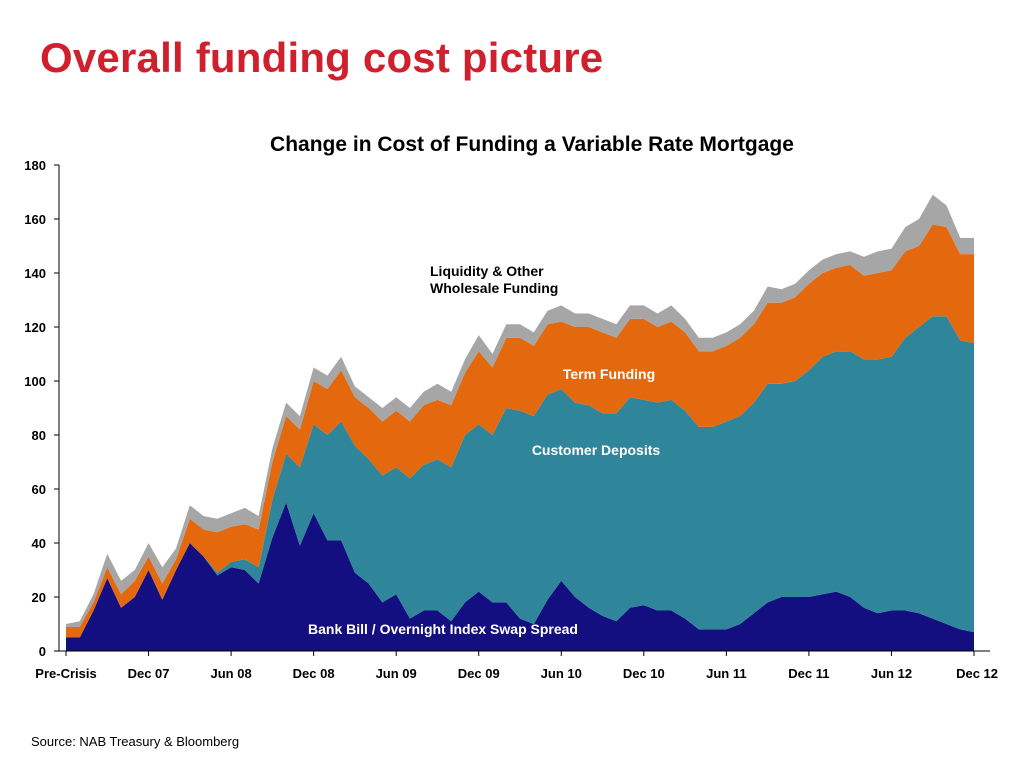 The width and height of the screenshot is (1024, 768). What do you see at coordinates (314, 673) in the screenshot?
I see `x-tick-label: Dec 08` at bounding box center [314, 673].